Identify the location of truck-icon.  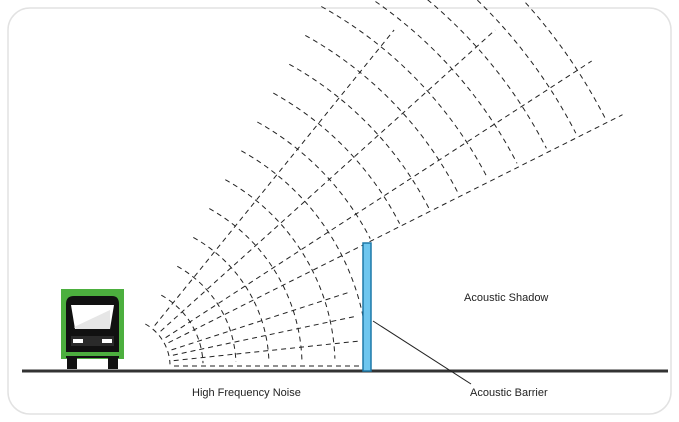
(92, 329).